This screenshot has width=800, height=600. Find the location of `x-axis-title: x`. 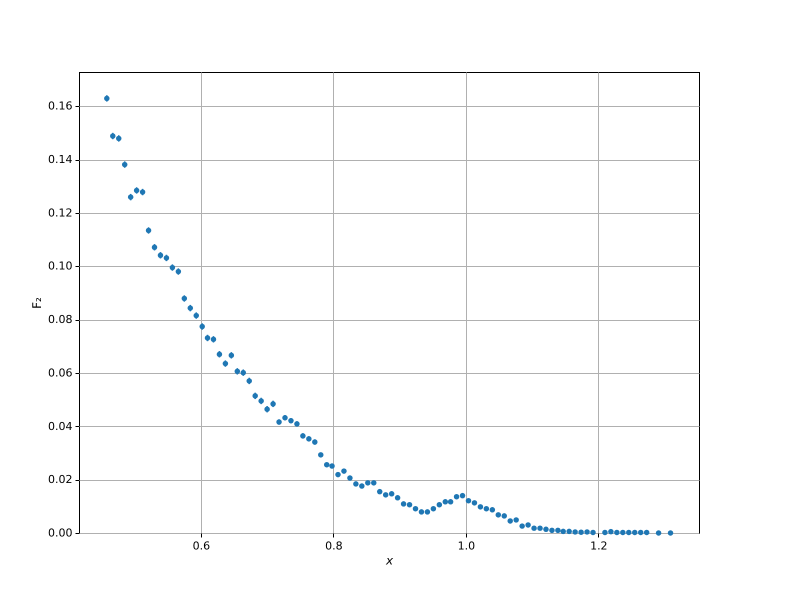

x-axis-title: x is located at coordinates (389, 561).